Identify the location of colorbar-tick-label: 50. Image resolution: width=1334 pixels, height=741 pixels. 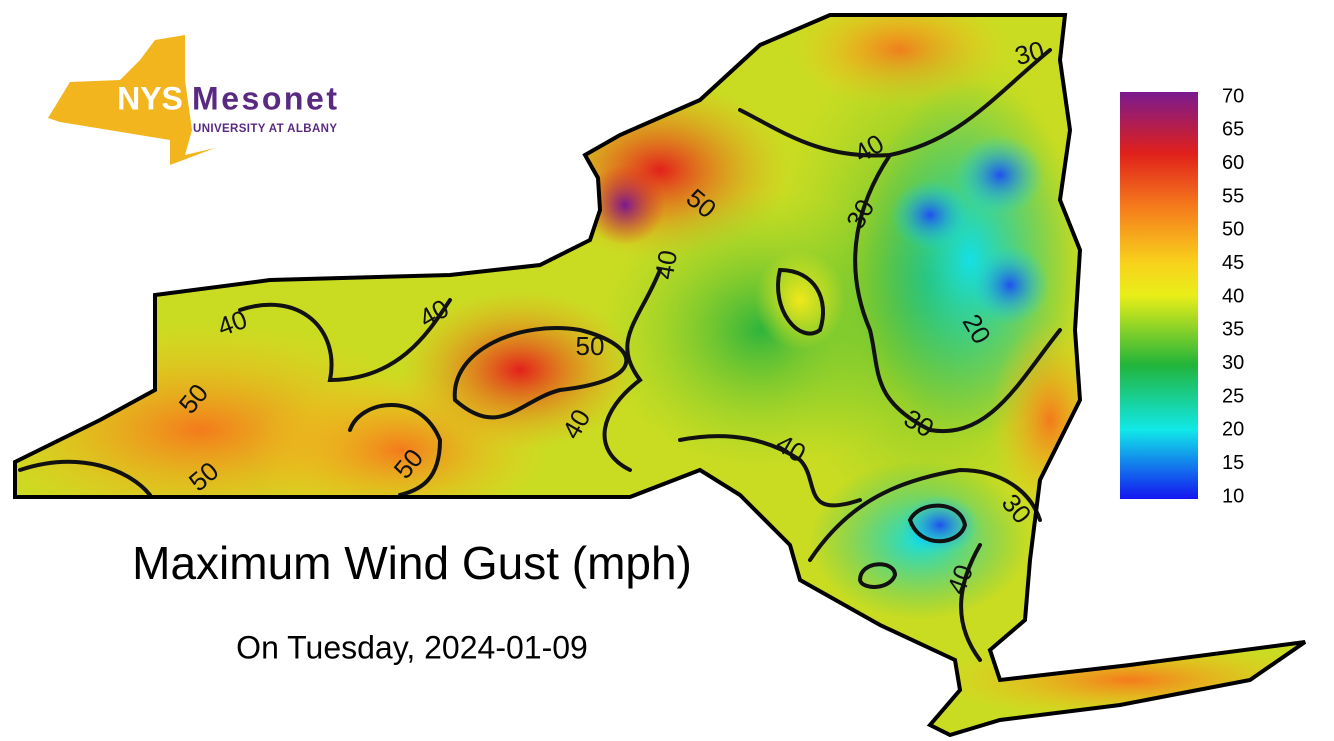
(1233, 230).